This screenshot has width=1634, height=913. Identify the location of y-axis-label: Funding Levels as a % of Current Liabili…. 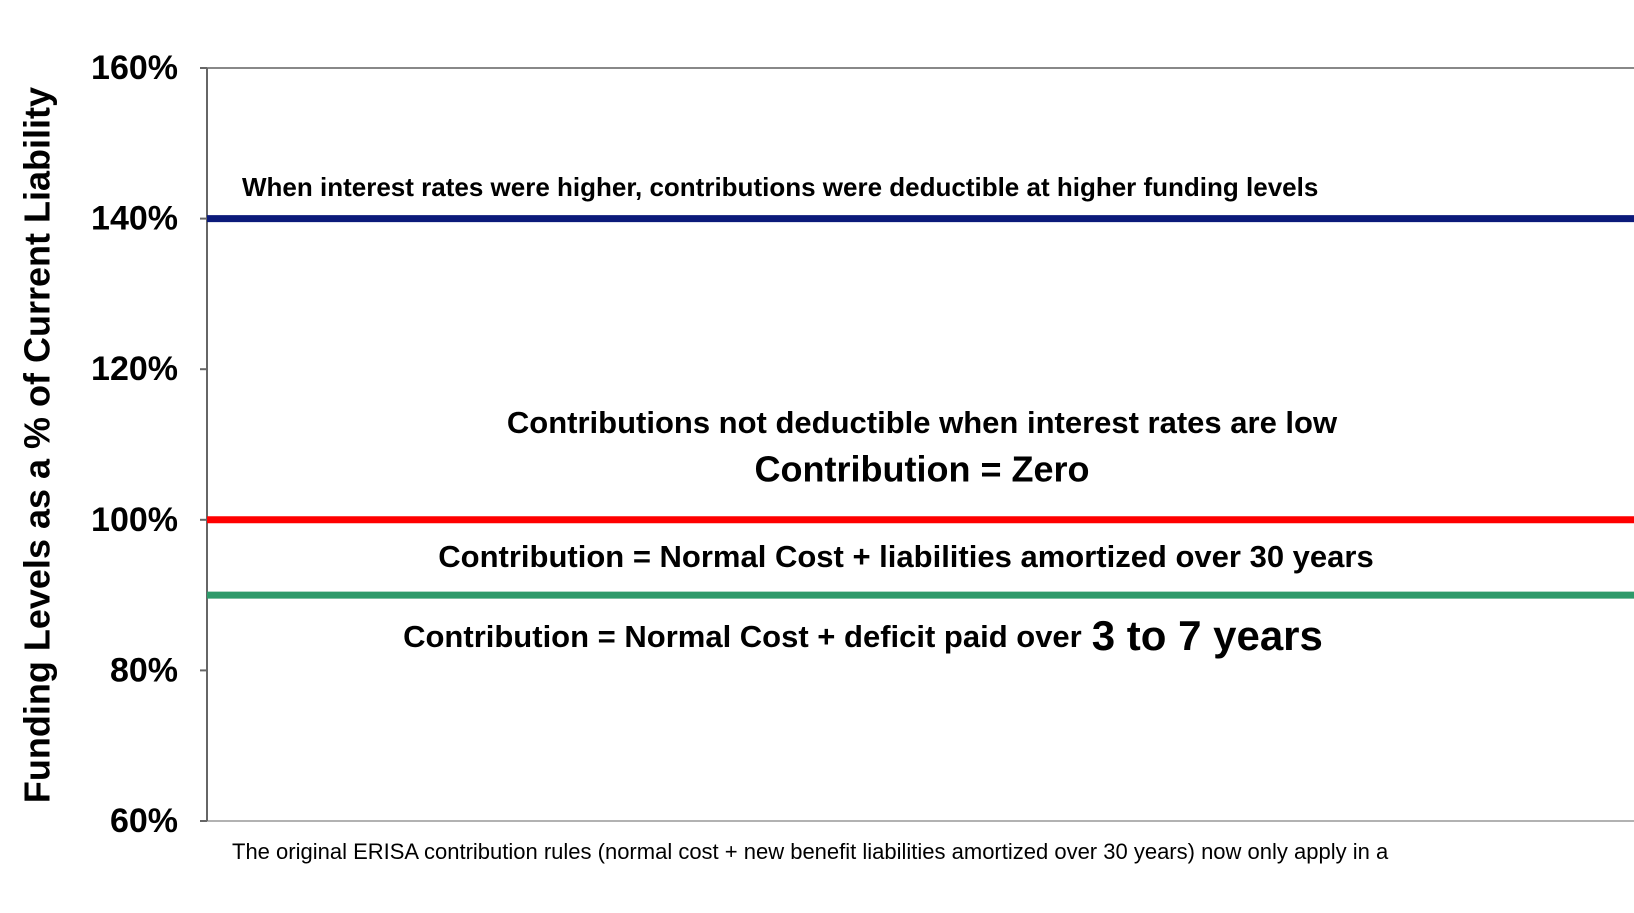
(37, 445).